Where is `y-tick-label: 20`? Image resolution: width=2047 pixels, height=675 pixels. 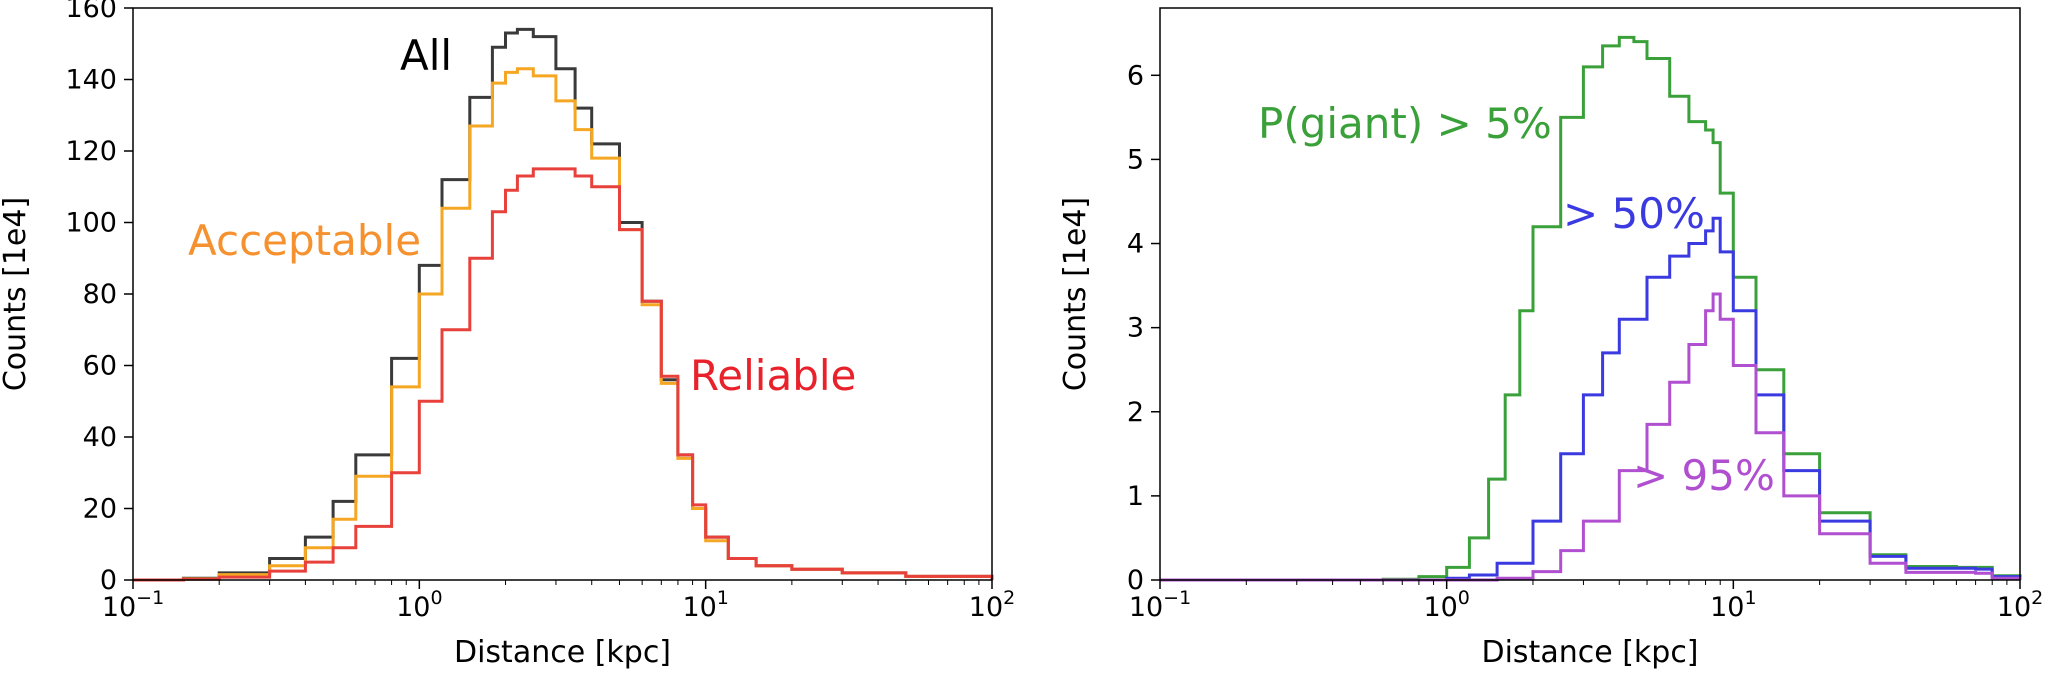
y-tick-label: 20 is located at coordinates (100, 509).